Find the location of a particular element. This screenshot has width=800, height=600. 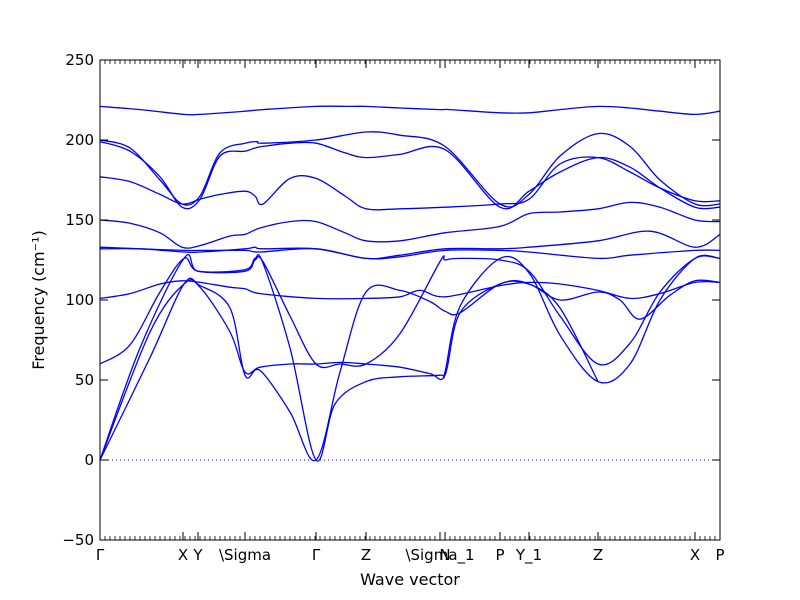

x-tick-label: \Sigma_1 is located at coordinates (439, 555).